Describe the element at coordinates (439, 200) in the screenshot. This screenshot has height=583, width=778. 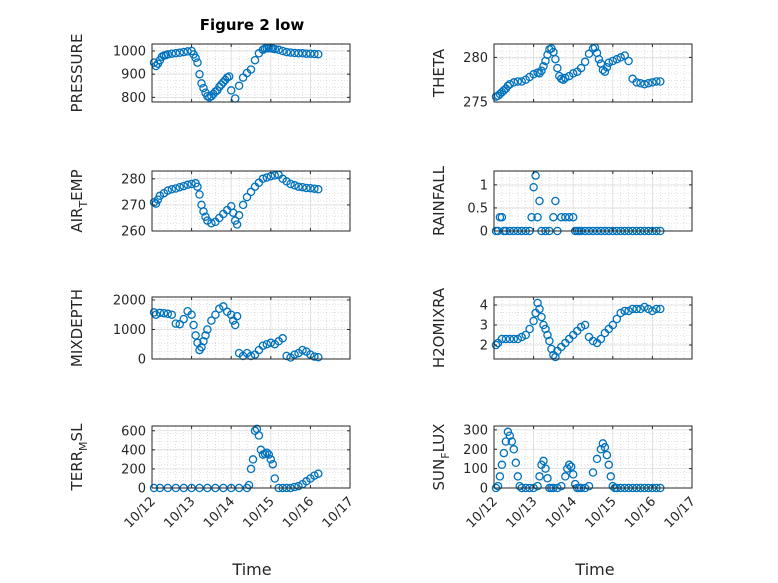
I see `y-axis-label-main: RAINFALL` at that location.